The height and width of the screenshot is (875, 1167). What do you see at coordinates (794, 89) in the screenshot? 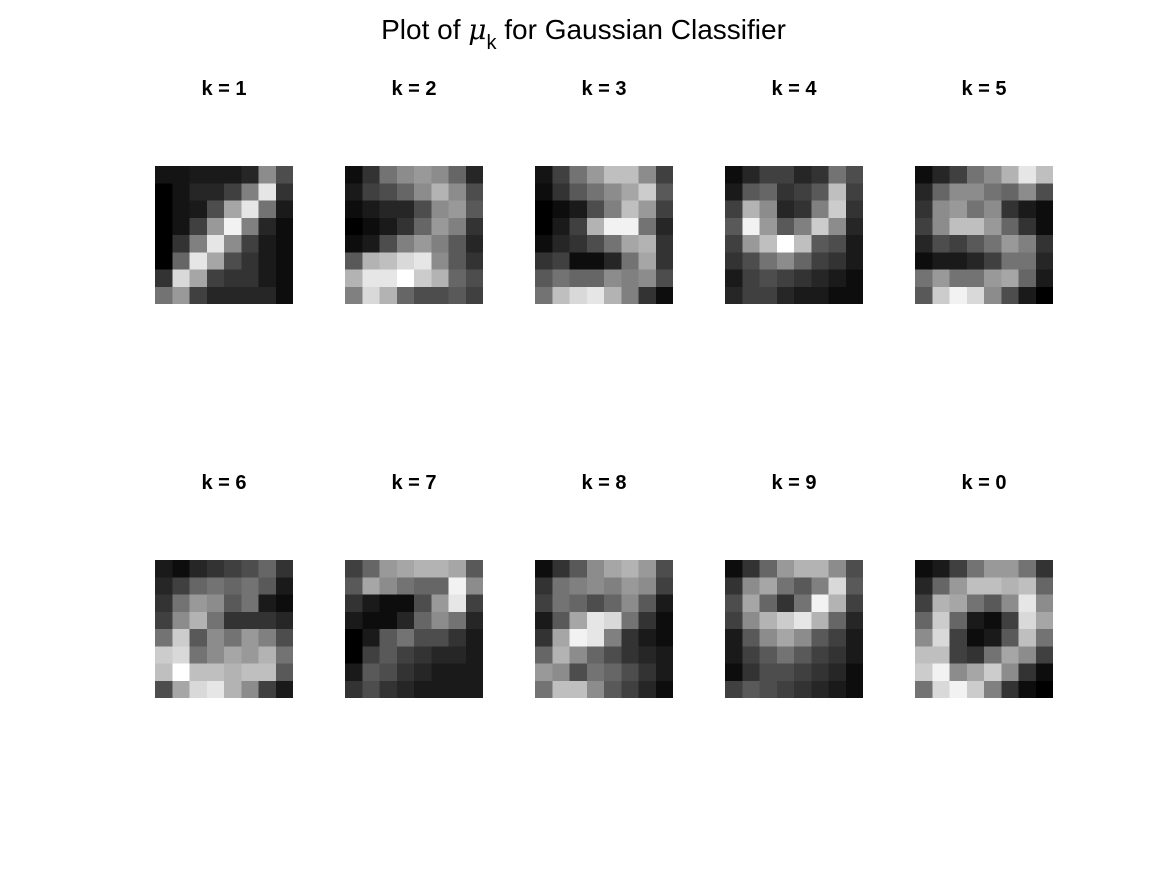
I see `panel-title: k = 4` at bounding box center [794, 89].